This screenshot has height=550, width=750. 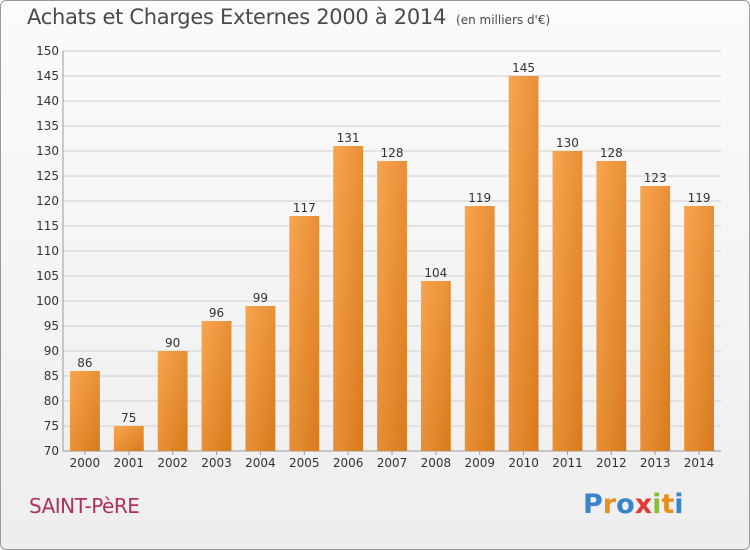 What do you see at coordinates (611, 306) in the screenshot?
I see `bar-2012` at bounding box center [611, 306].